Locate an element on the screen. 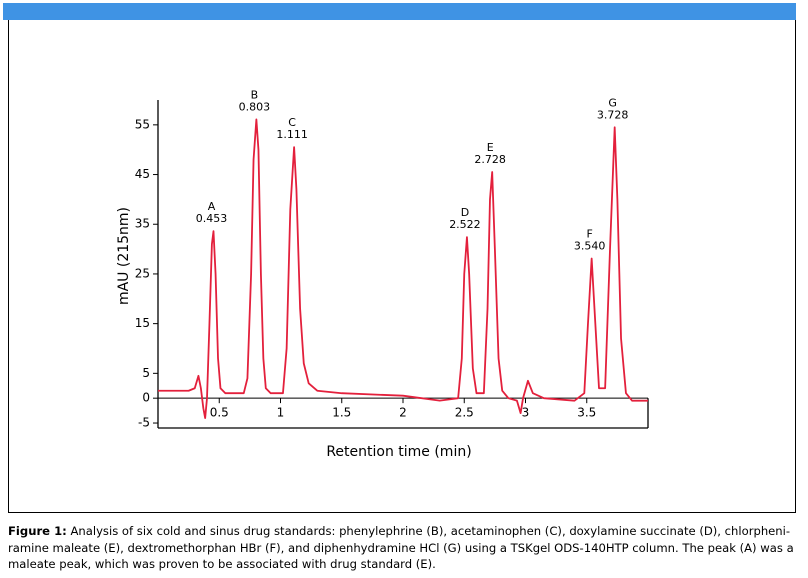 This screenshot has width=808, height=578. y-tick-label: 55 is located at coordinates (142, 124).